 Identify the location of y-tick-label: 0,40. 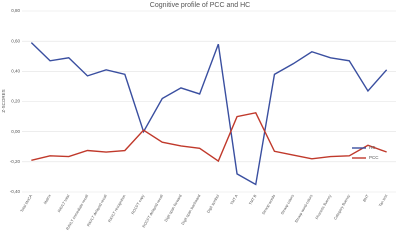
(15, 71).